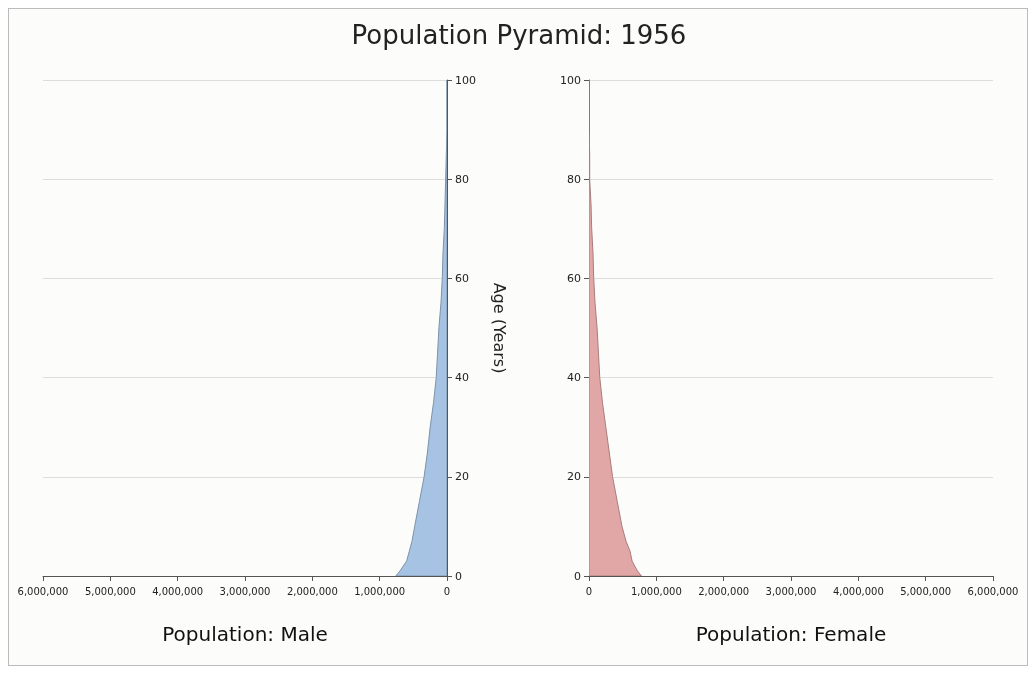 The image size is (1036, 674). Describe the element at coordinates (499, 328) in the screenshot. I see `y-axis-title: Age (Years)` at that location.